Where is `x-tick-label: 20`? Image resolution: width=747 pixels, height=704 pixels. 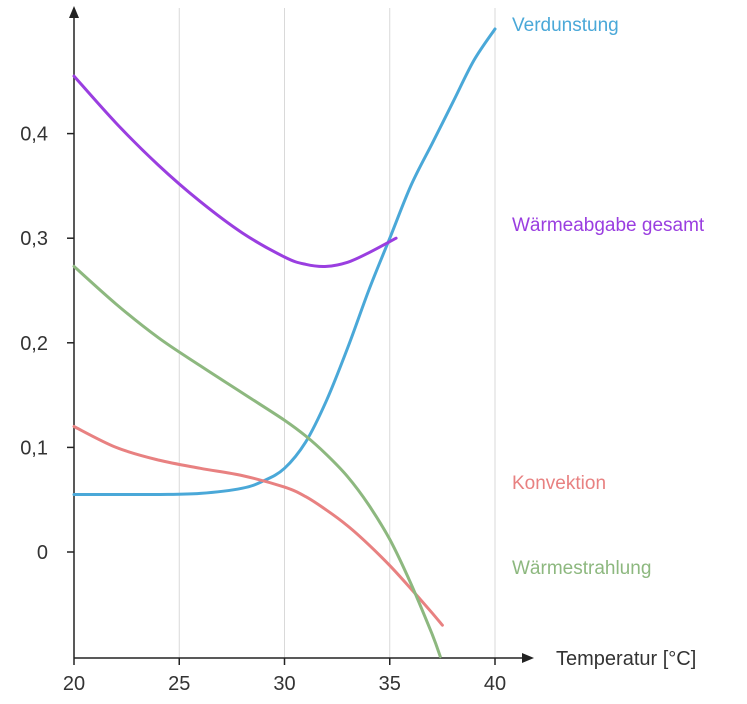 x-tick-label: 20 is located at coordinates (74, 684).